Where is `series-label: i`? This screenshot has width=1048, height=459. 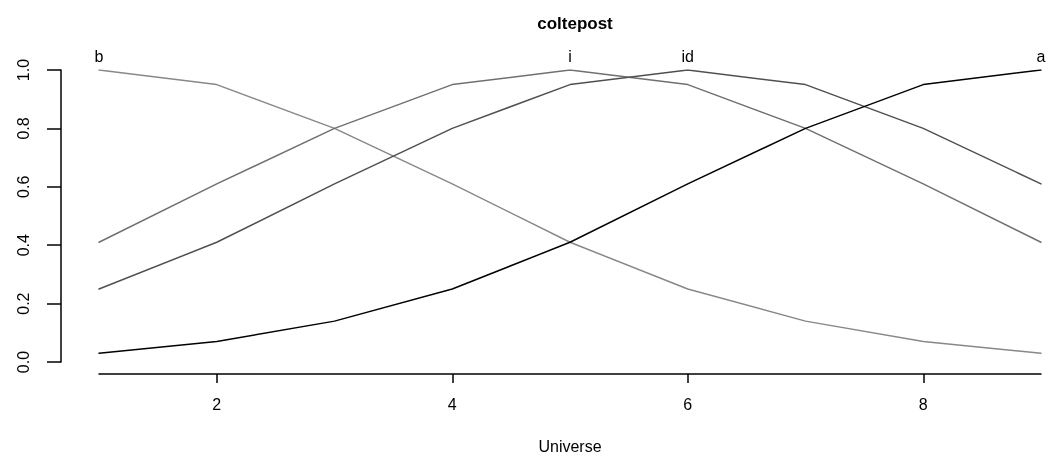
series-label: i is located at coordinates (570, 56).